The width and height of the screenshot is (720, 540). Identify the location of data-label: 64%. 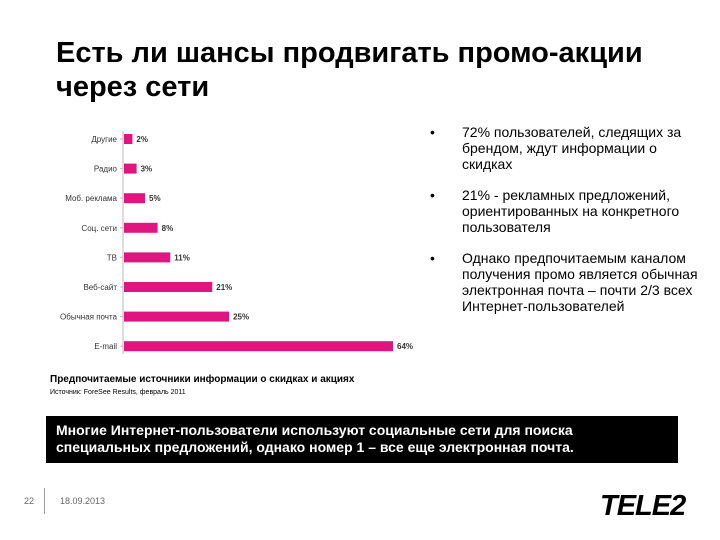
(405, 346).